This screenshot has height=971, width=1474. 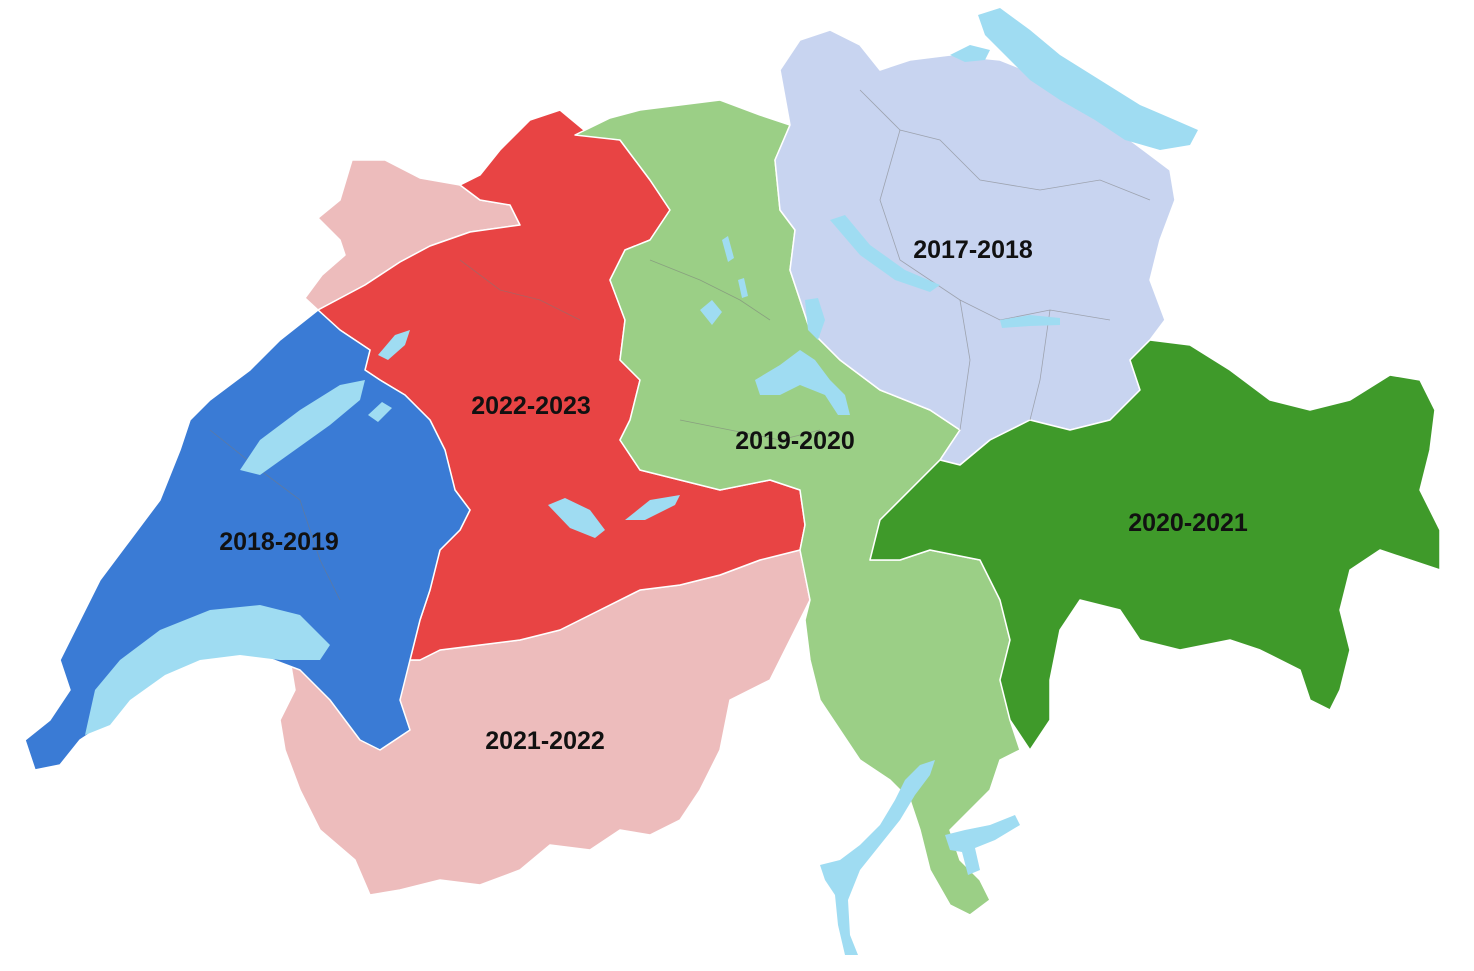 I want to click on region-label-south-west: 2021-2022, so click(x=545, y=741).